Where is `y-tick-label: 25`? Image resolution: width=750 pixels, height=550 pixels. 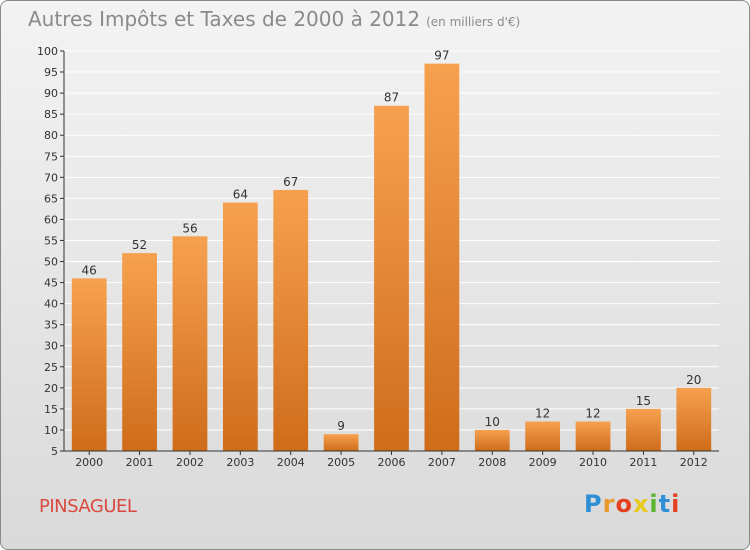 y-tick-label: 25 is located at coordinates (51, 367).